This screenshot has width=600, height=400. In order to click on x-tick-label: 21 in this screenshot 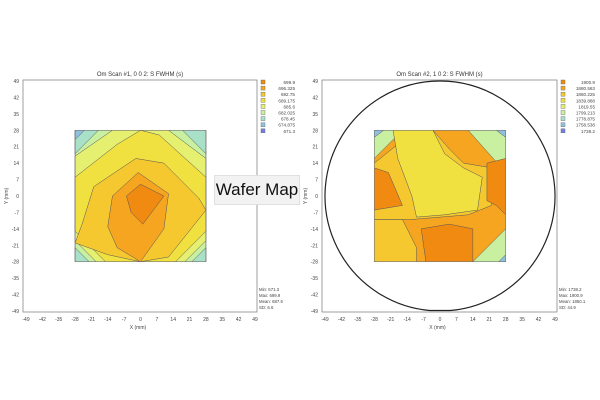, I will do `click(190, 320)`.